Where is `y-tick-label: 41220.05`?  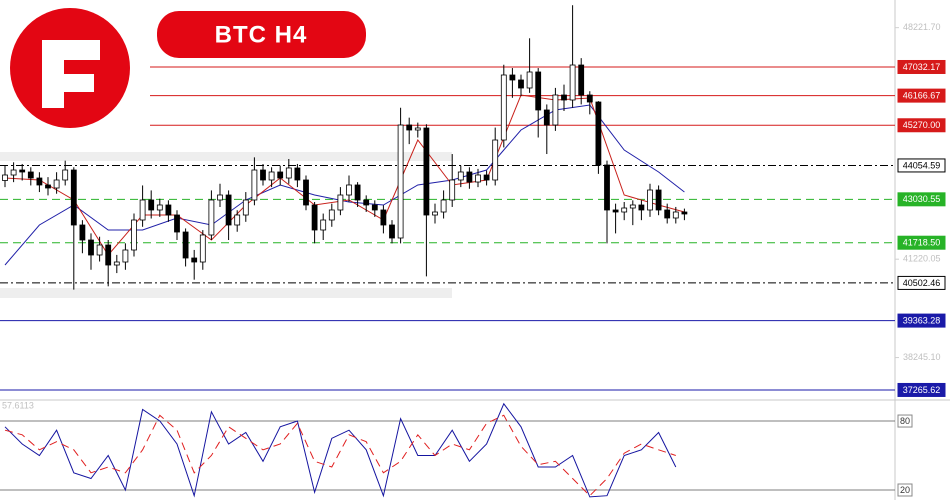
y-tick-label: 41220.05 is located at coordinates (922, 259).